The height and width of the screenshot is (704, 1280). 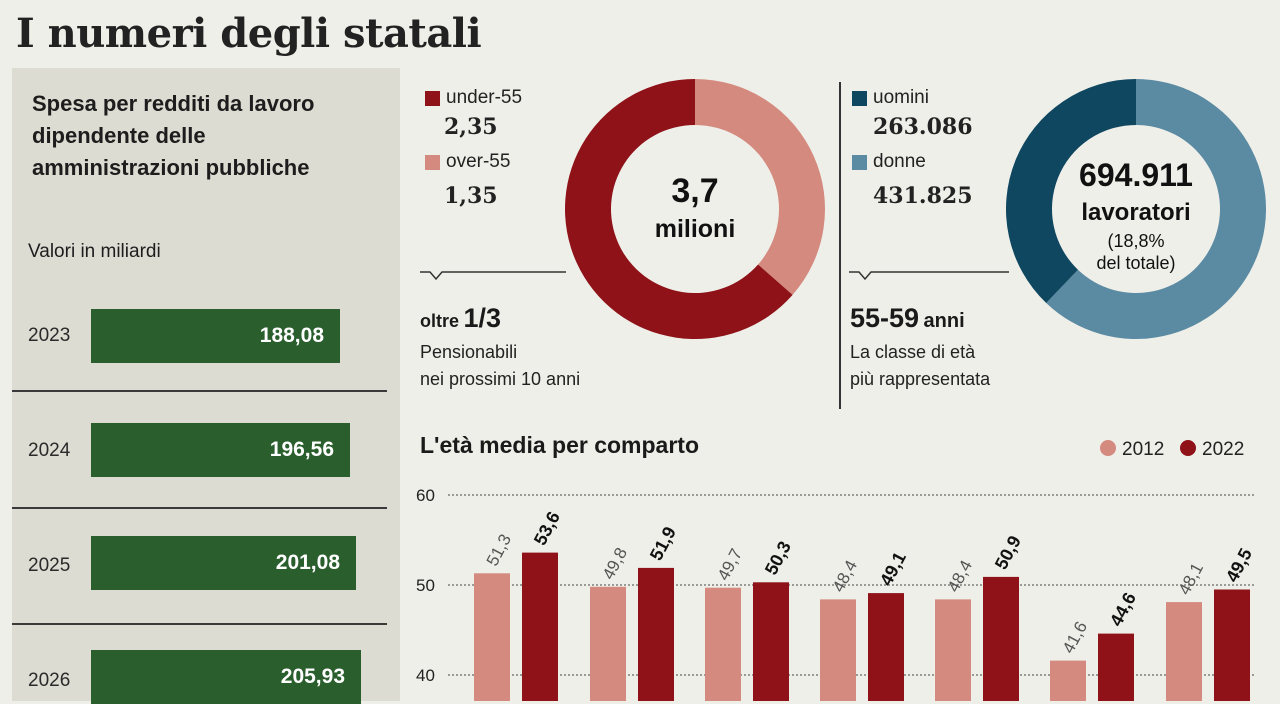 I want to click on gender-donut-center-unit: lavoratori, so click(x=1136, y=212).